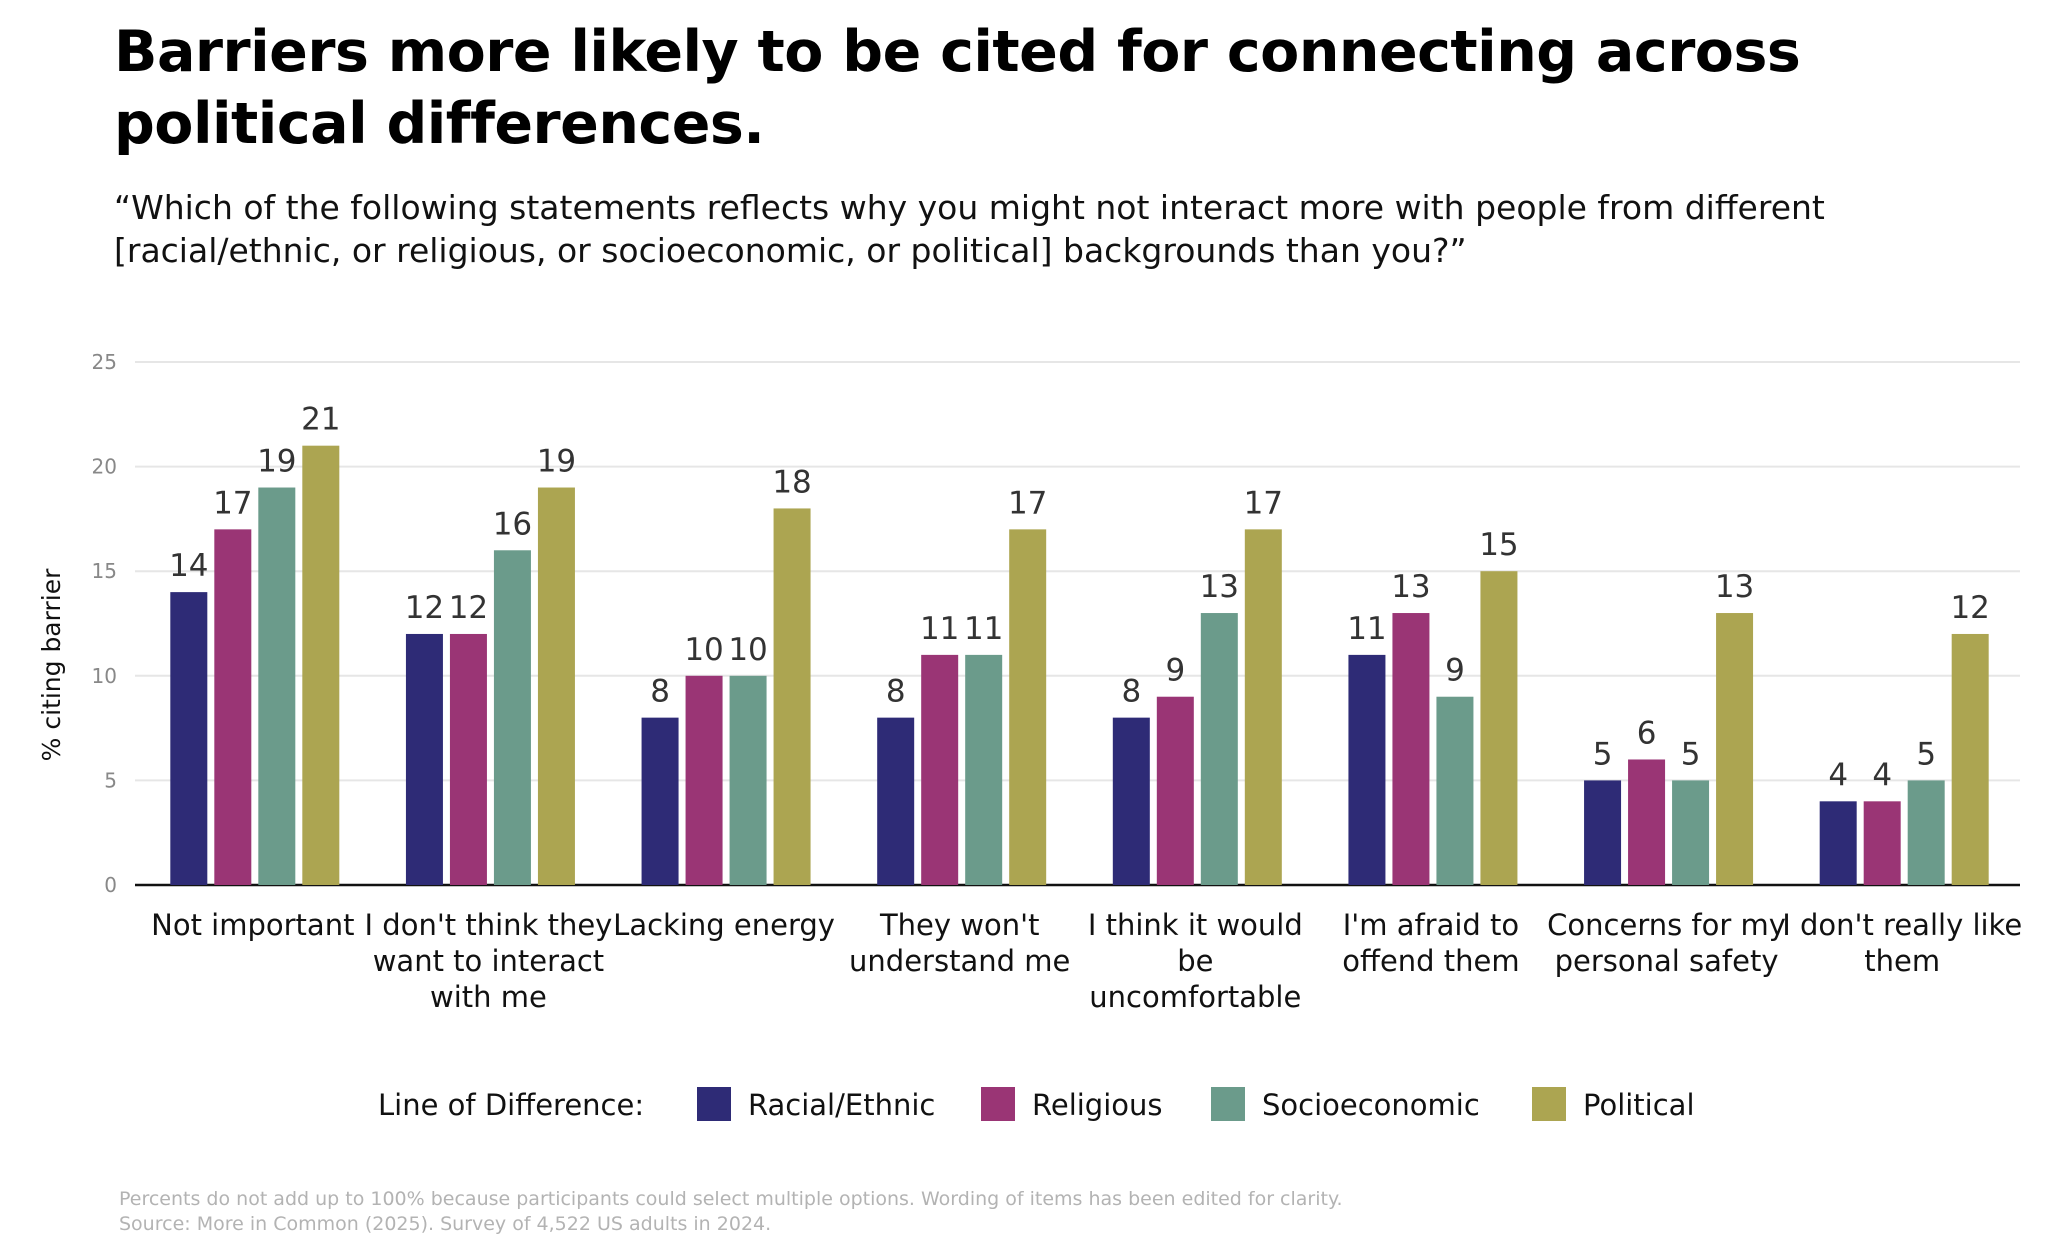 Image resolution: width=2048 pixels, height=1251 pixels. Describe the element at coordinates (104, 623) in the screenshot. I see `y-axis-ticks: 0 5 10 15 20 25` at that location.